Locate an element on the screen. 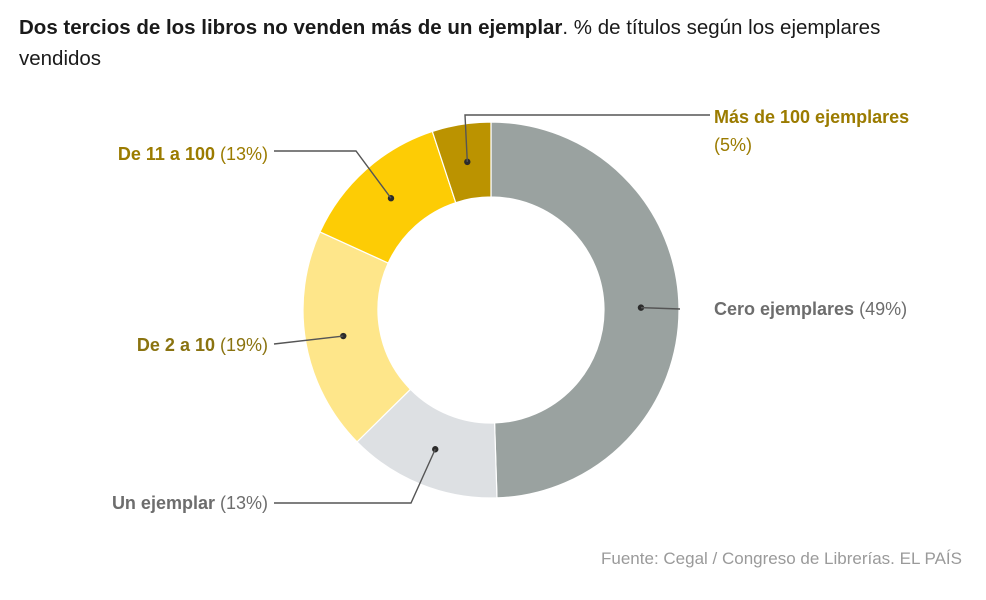 The height and width of the screenshot is (600, 986). leader-line-mas-de-100-ejemplares is located at coordinates (587, 138).